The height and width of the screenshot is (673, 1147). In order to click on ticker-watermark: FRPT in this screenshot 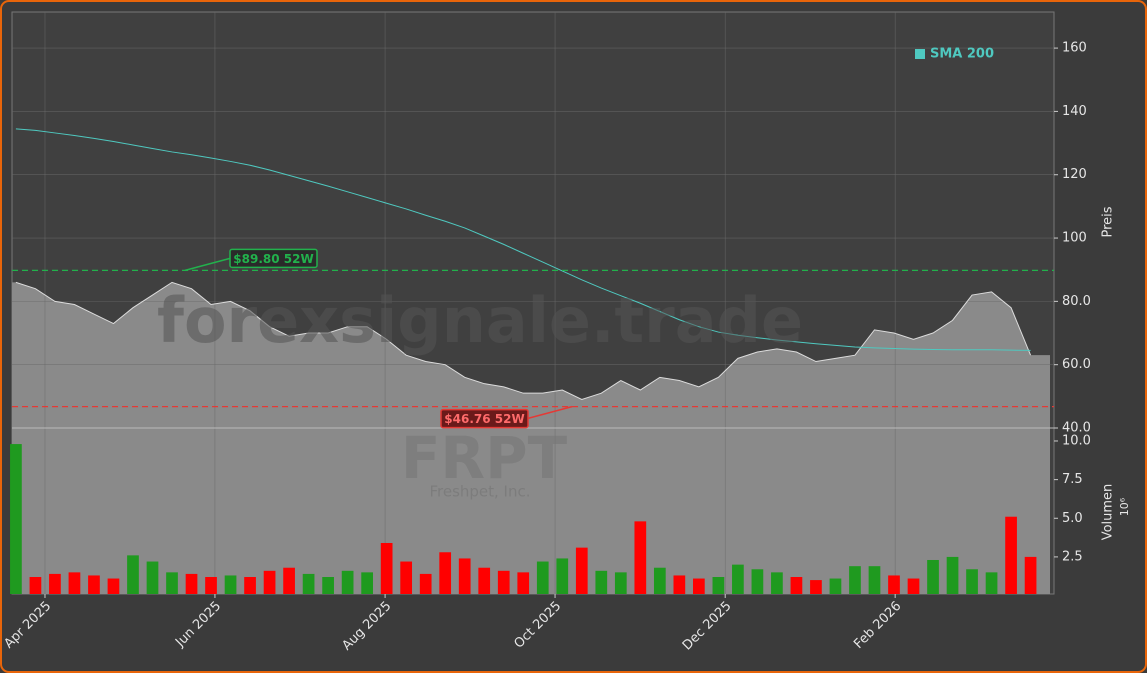, I will do `click(484, 458)`.